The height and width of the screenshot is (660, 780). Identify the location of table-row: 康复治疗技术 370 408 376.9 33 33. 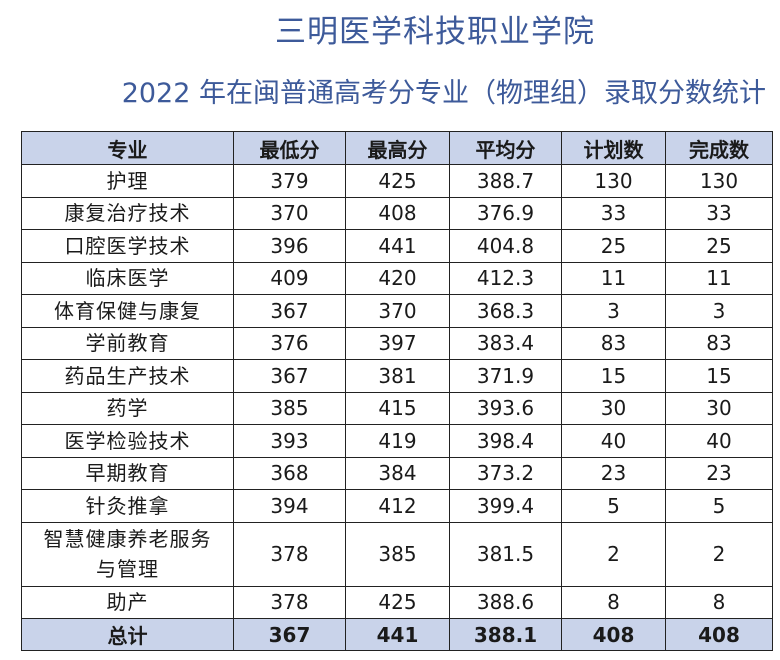
(397, 213).